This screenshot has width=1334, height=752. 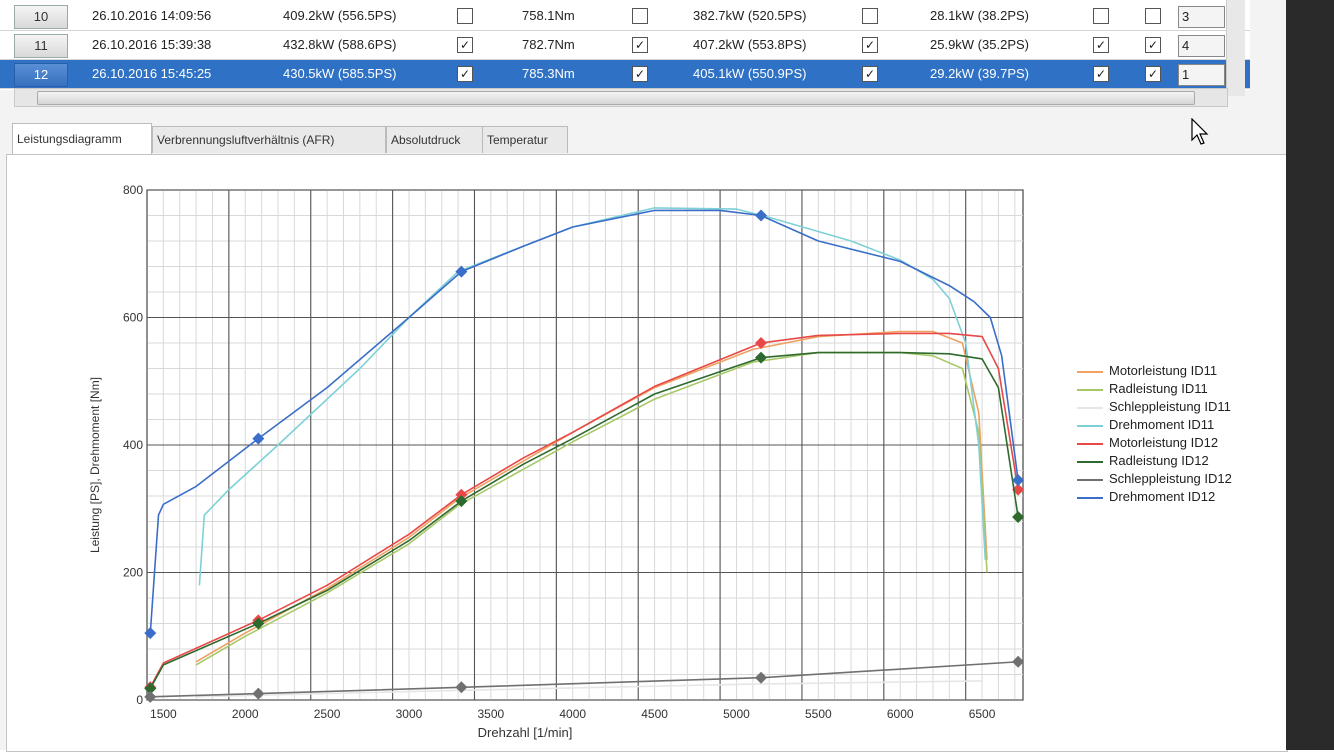 What do you see at coordinates (1200, 131) in the screenshot?
I see `mouse-pointer-icon` at bounding box center [1200, 131].